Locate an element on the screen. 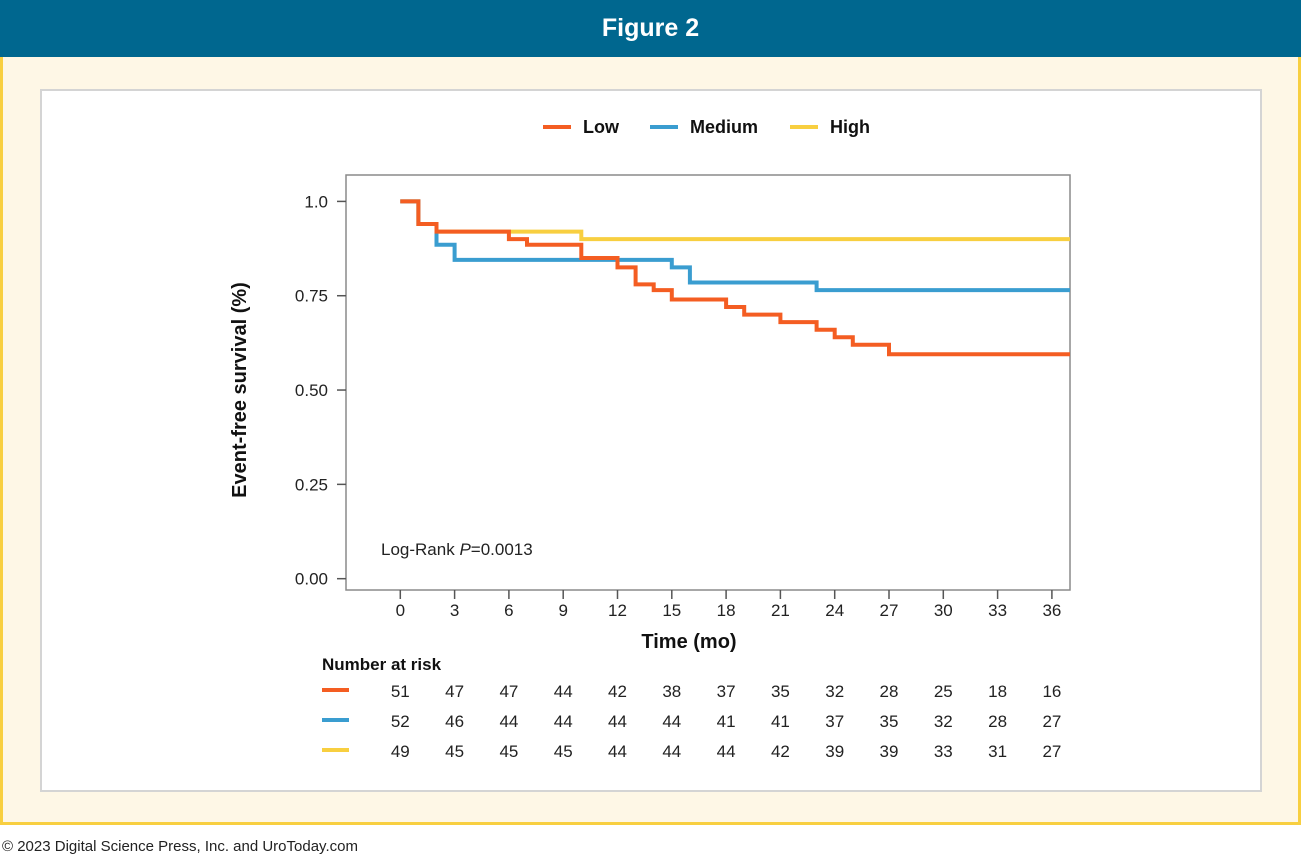 Image resolution: width=1301 pixels, height=859 pixels. log-rank-annotation: Log-Rank P=0.0013 is located at coordinates (457, 549).